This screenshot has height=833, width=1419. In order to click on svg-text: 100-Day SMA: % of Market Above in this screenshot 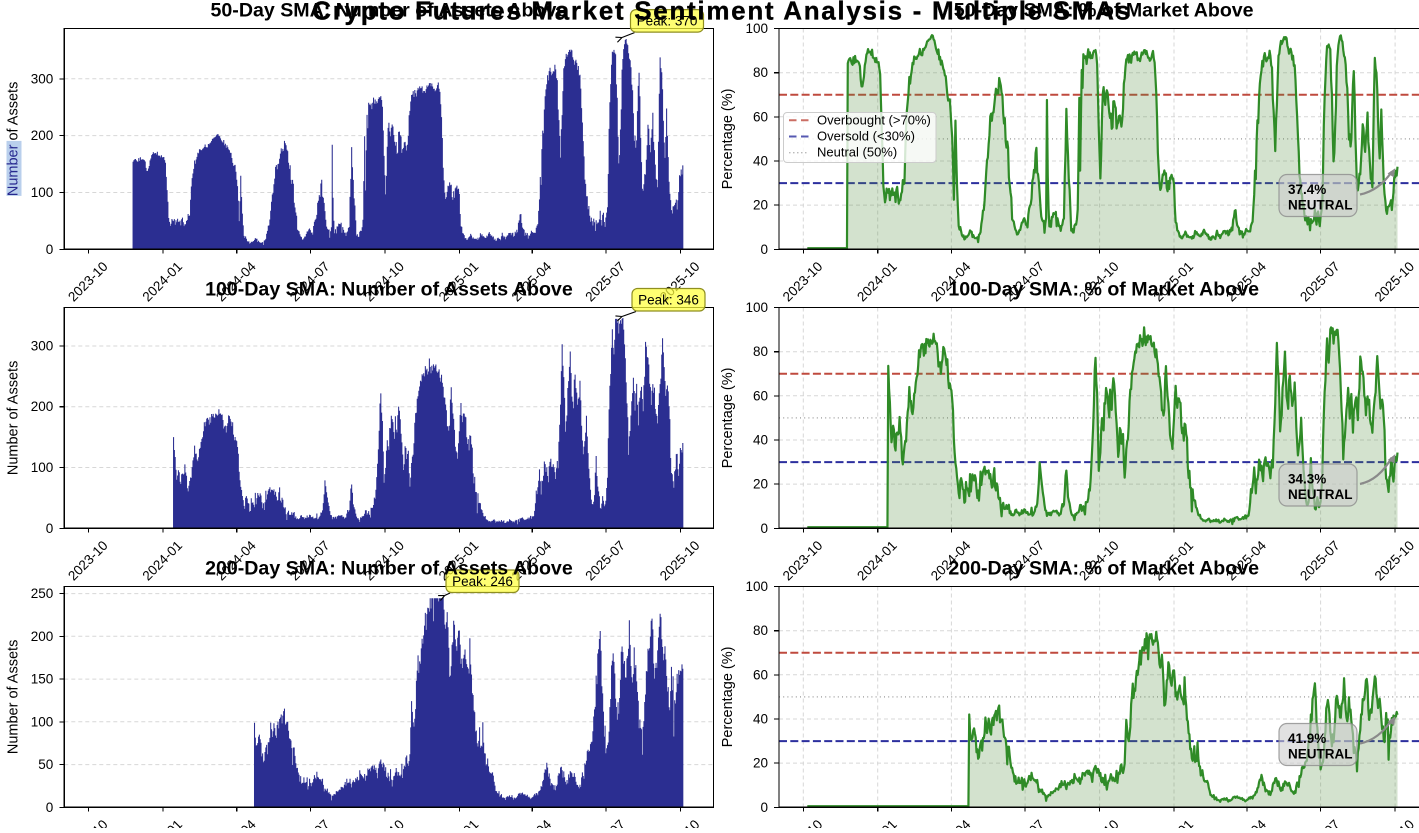, I will do `click(1103, 290)`.